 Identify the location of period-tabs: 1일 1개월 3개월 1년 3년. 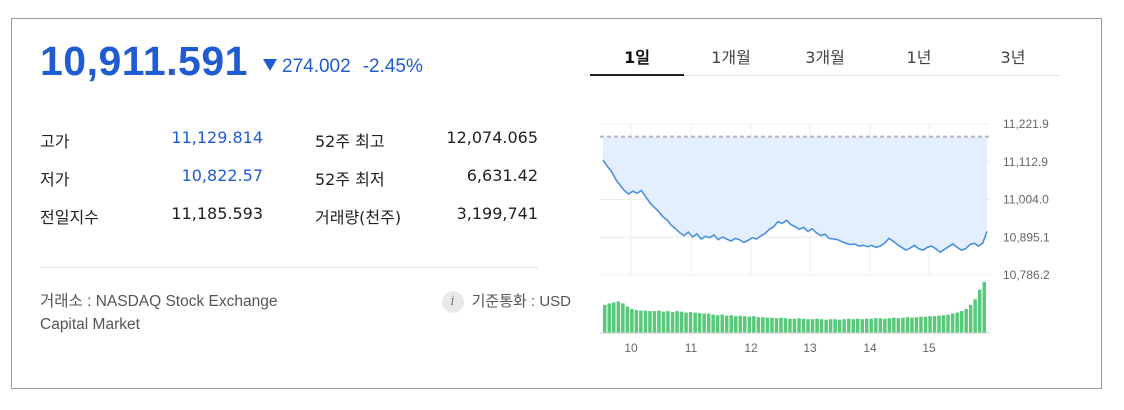
(825, 60).